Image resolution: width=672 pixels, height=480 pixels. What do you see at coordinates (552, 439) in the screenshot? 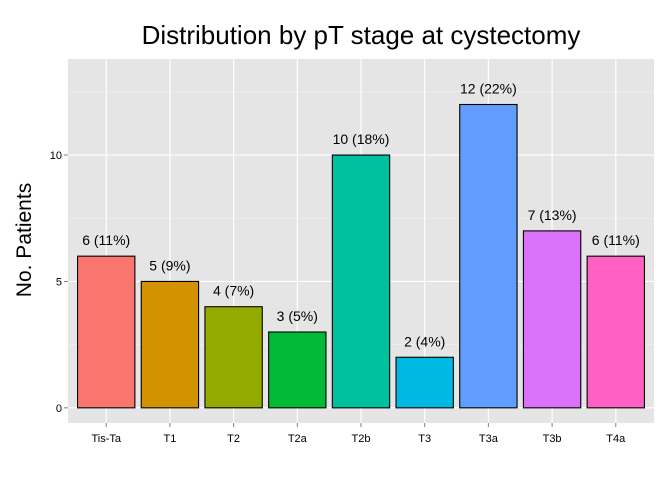
I see `x-tick-label: T3b` at bounding box center [552, 439].